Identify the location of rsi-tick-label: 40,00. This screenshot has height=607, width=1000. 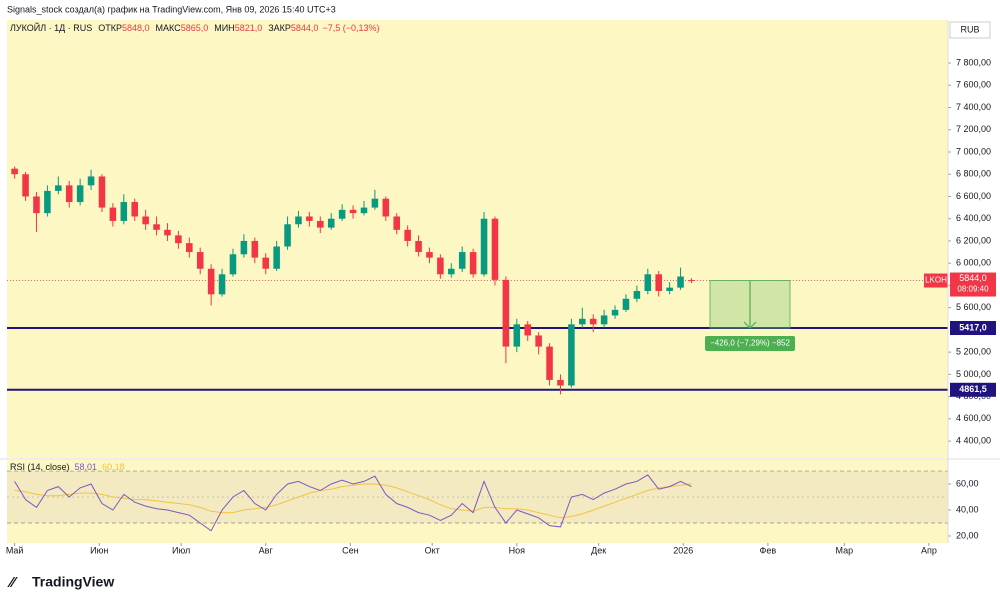
(967, 509).